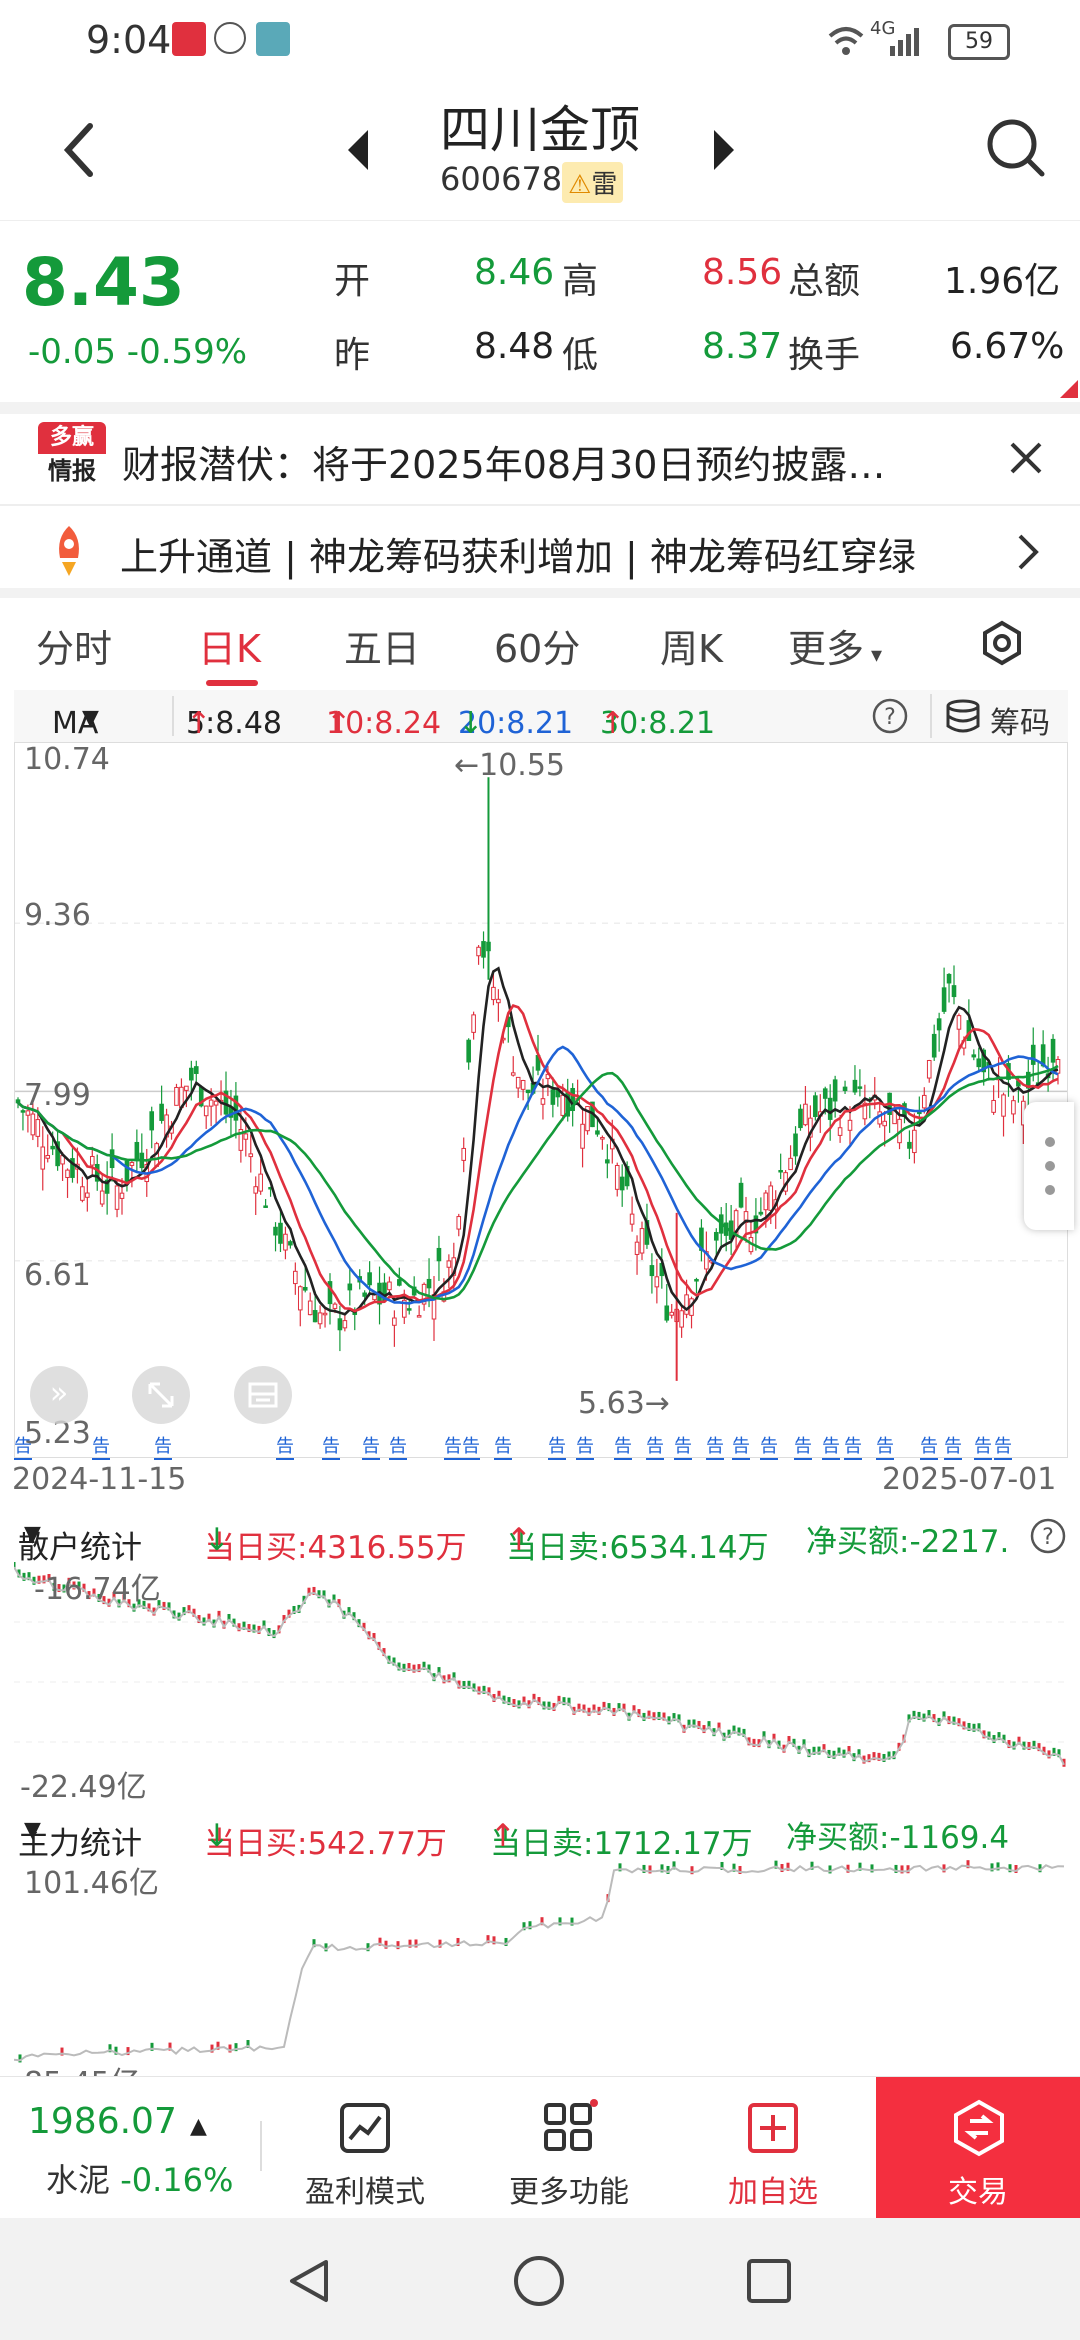 Image resolution: width=1080 pixels, height=2340 pixels. I want to click on nav-back-icon, so click(309, 2281).